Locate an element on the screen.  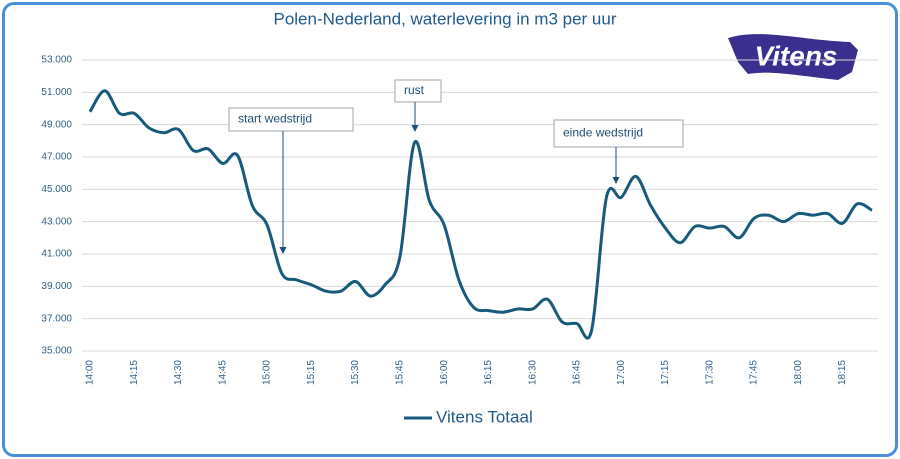
y-tick-label: 49.000 is located at coordinates (56, 124).